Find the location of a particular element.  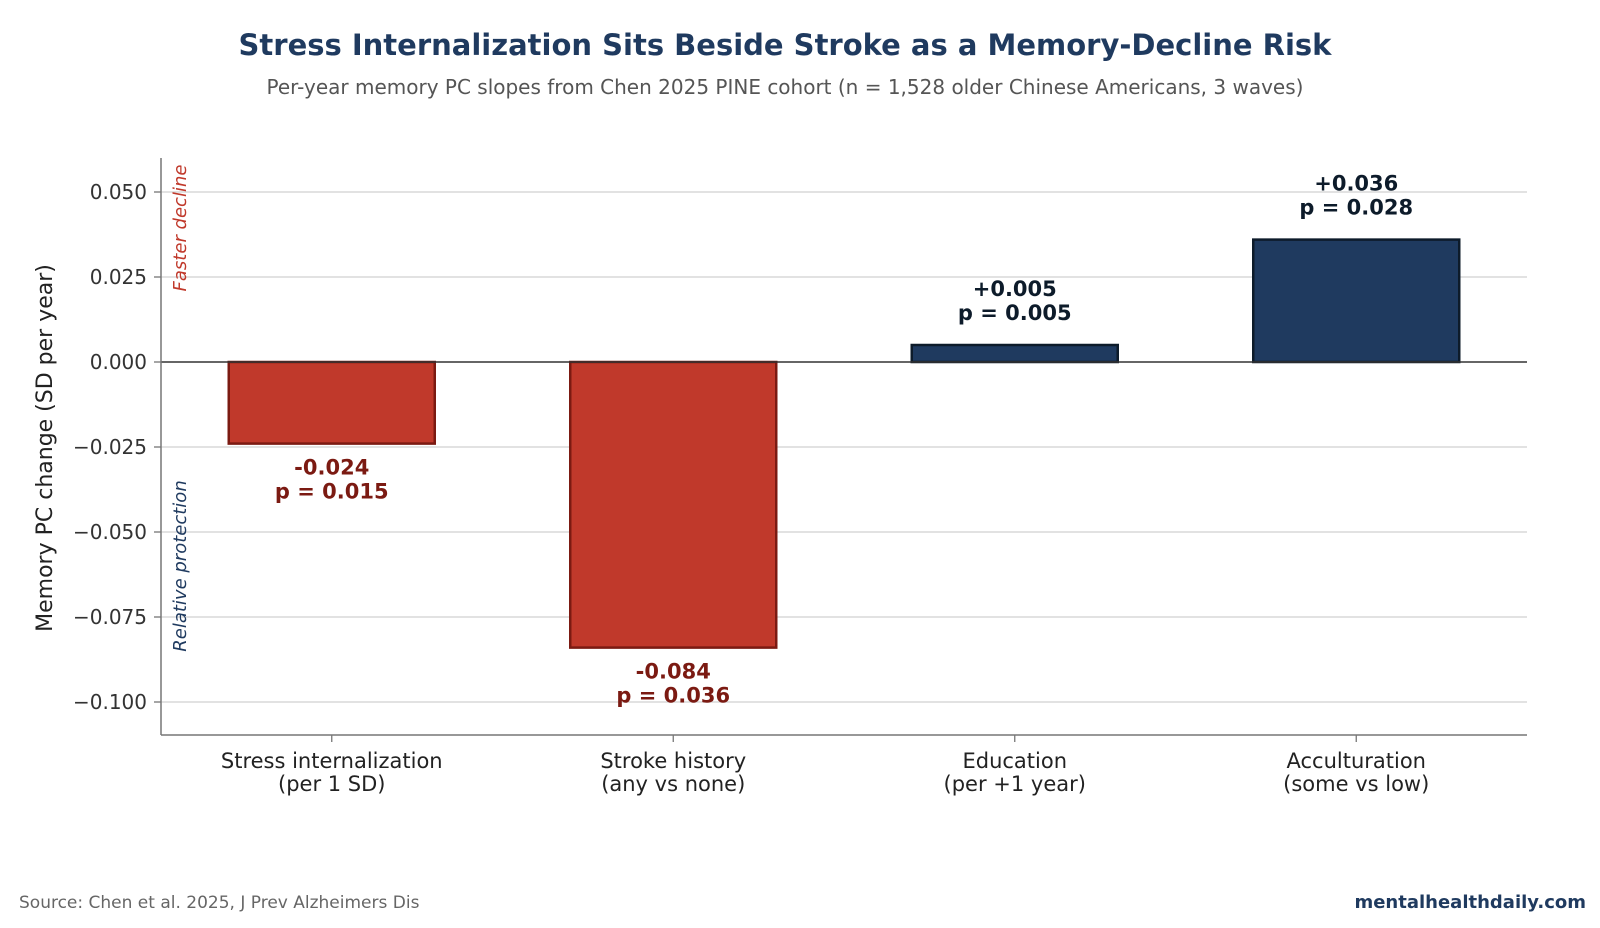

y-tick-label: 0.025 is located at coordinates (118, 277).